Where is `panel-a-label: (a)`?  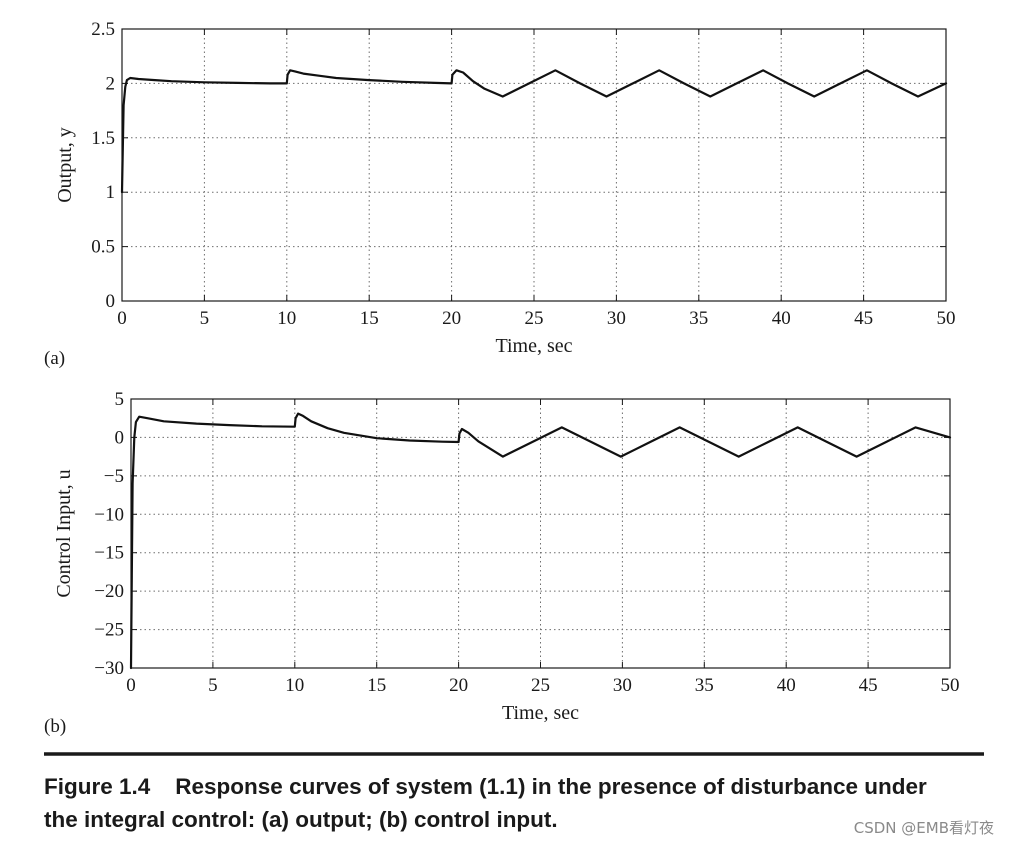 panel-a-label: (a) is located at coordinates (54, 358).